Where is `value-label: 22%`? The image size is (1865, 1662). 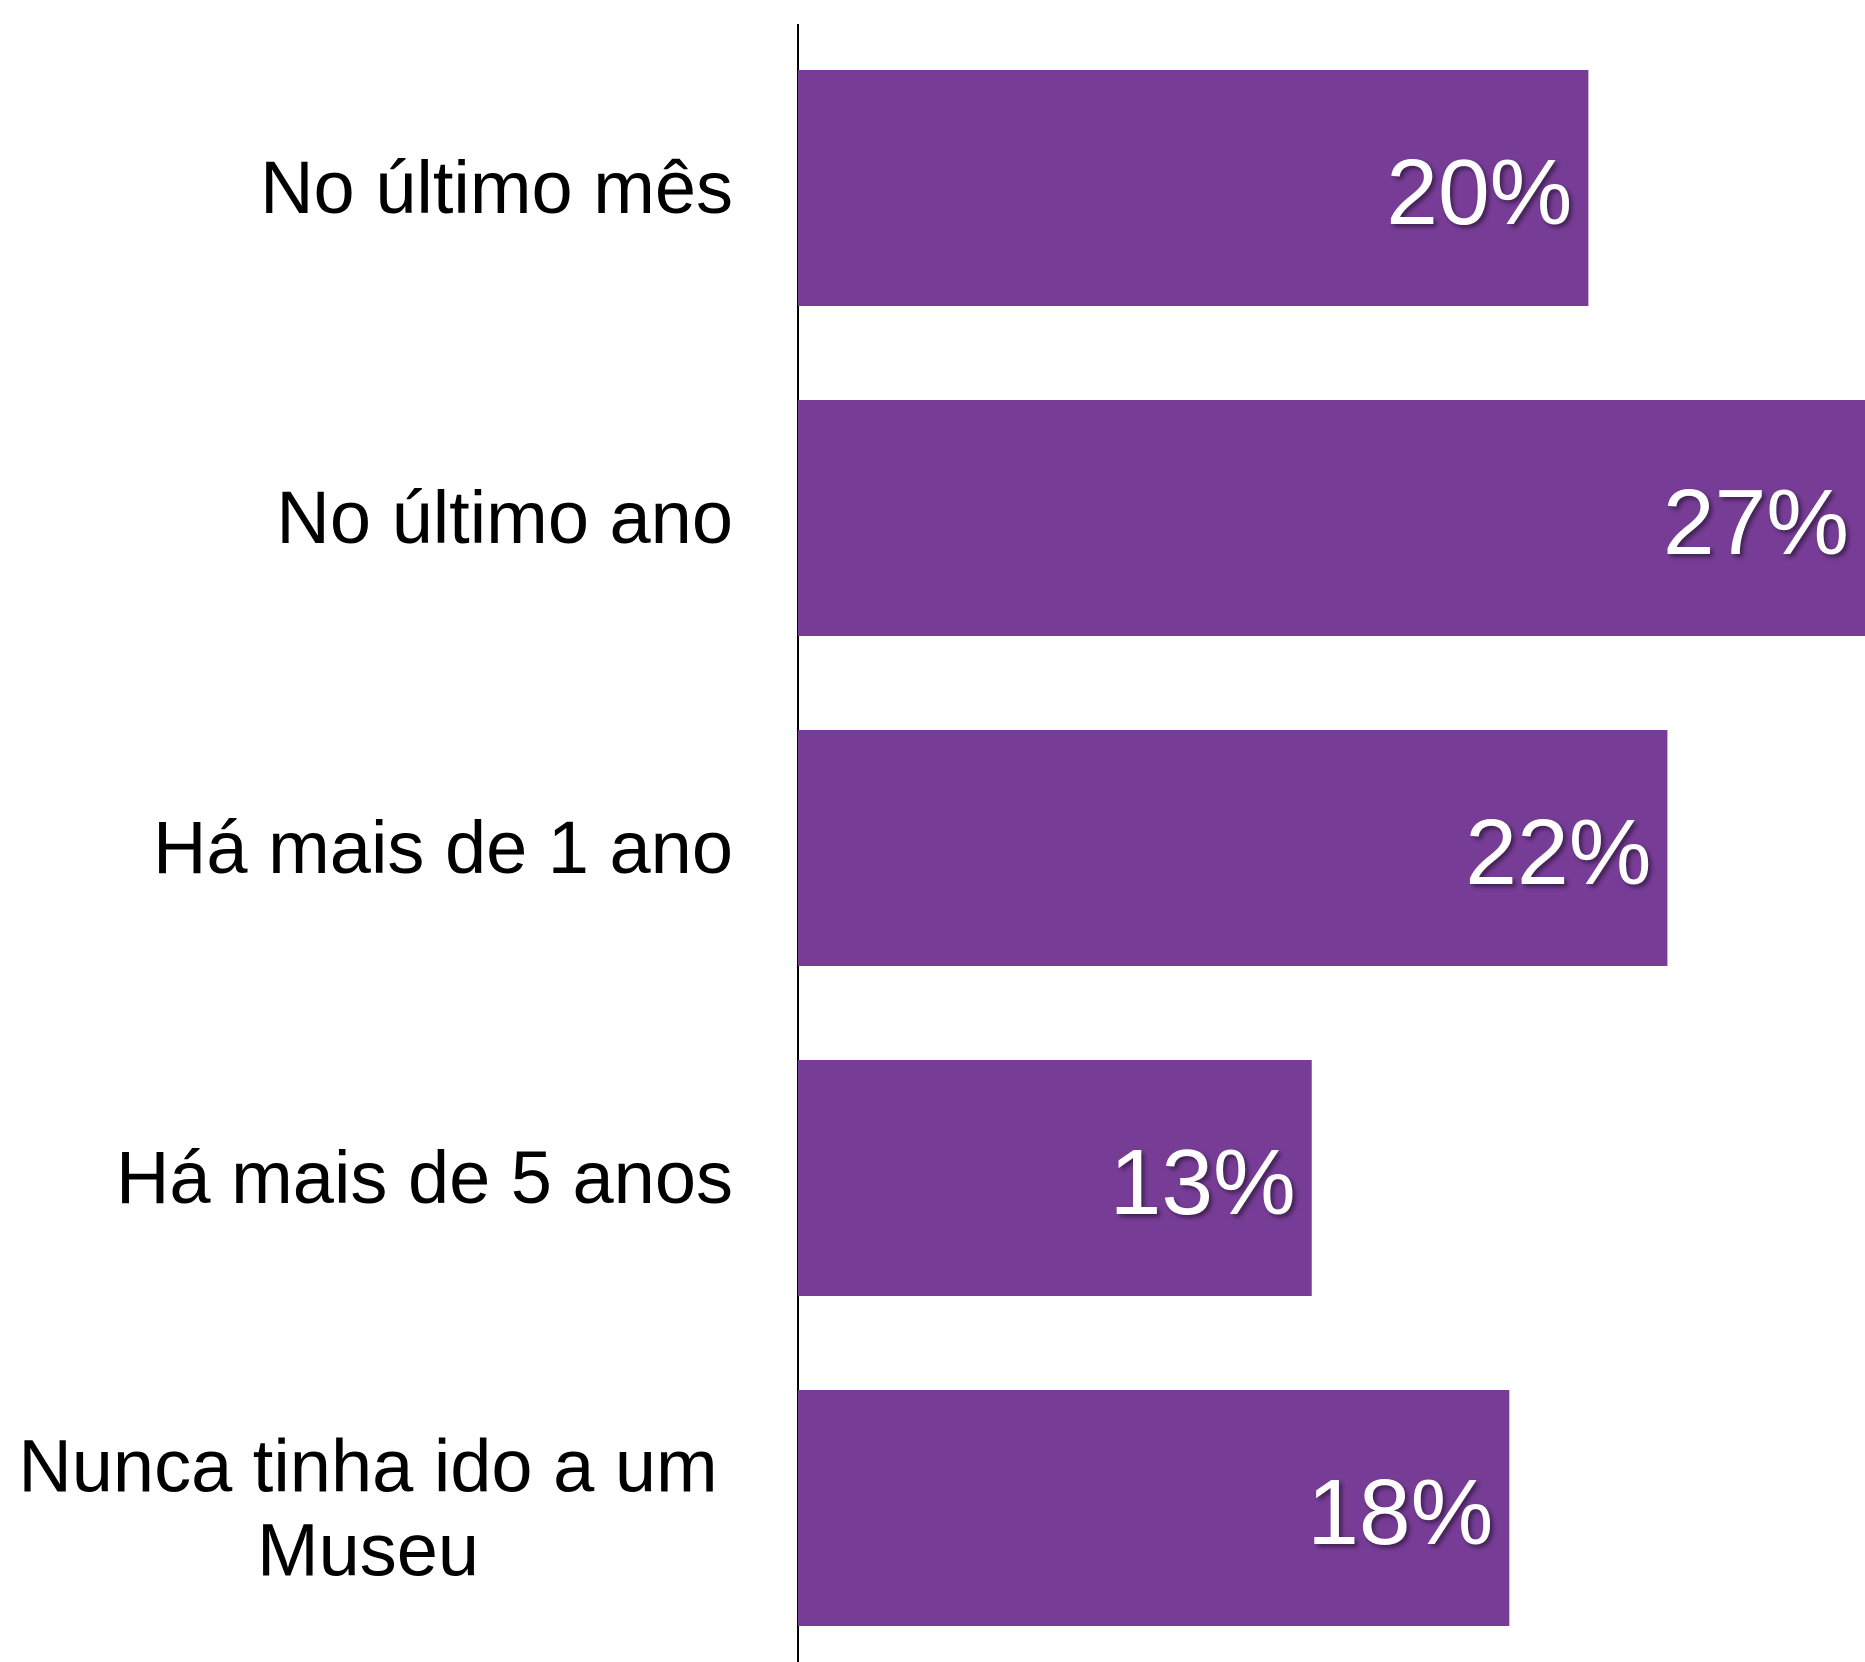 value-label: 22% is located at coordinates (1558, 852).